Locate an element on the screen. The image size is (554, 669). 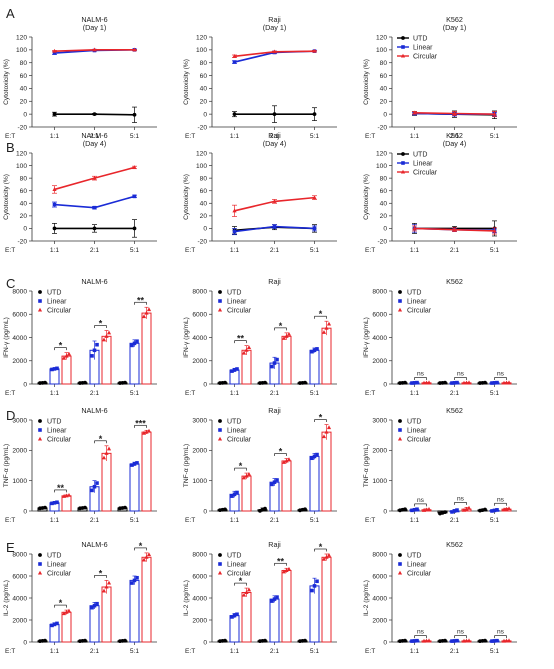
series-circular is located at coordinates (454, 230).